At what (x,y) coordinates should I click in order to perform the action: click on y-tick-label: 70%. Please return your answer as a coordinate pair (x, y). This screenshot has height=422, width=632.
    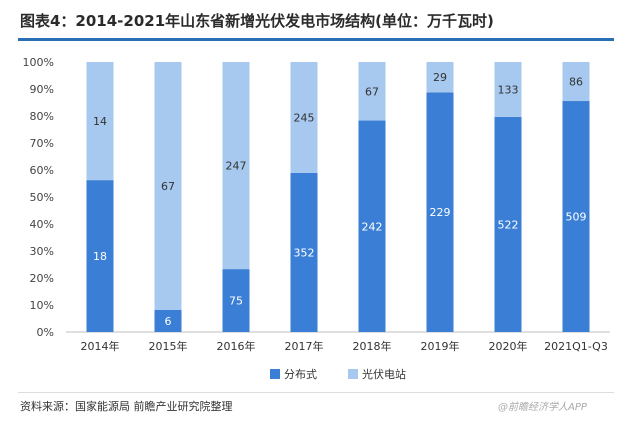
    Looking at the image, I should click on (42, 143).